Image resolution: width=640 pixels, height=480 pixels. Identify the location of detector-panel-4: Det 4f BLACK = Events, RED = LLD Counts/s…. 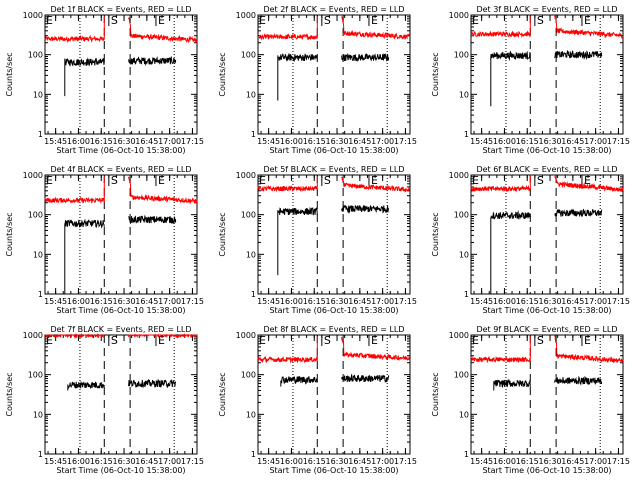
(104, 240).